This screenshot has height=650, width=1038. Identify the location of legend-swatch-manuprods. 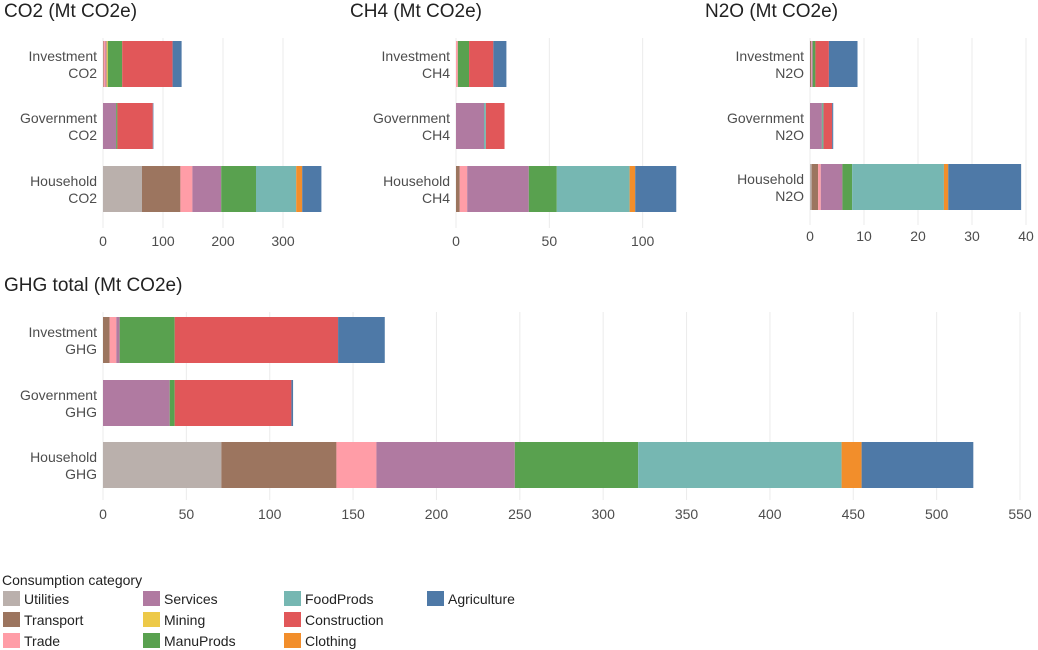
(151, 640).